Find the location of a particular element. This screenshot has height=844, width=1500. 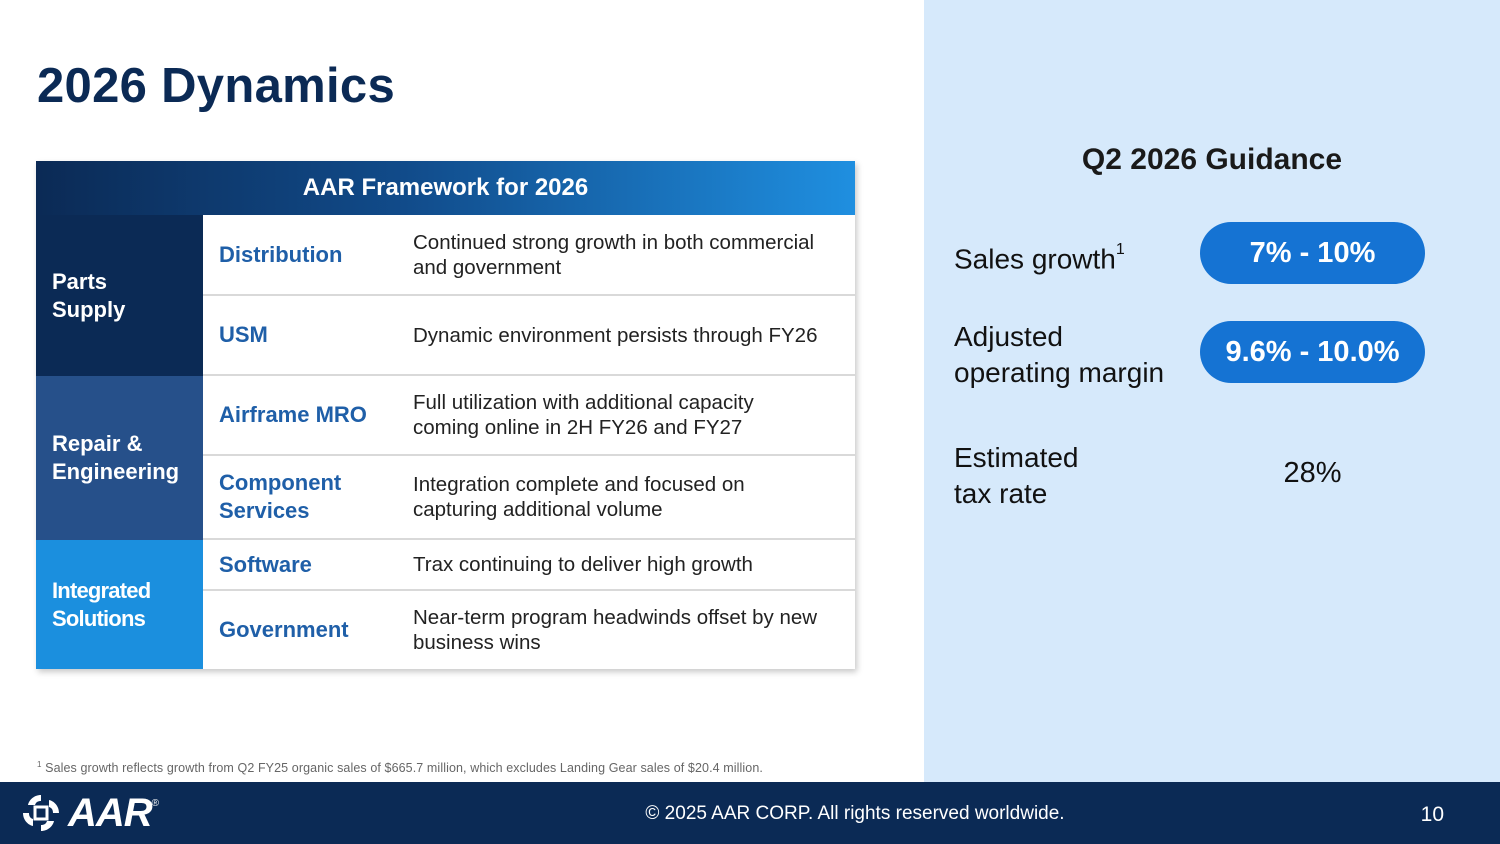

group-integrated-solutions: Integrated Solutions is located at coordinates (119, 604).